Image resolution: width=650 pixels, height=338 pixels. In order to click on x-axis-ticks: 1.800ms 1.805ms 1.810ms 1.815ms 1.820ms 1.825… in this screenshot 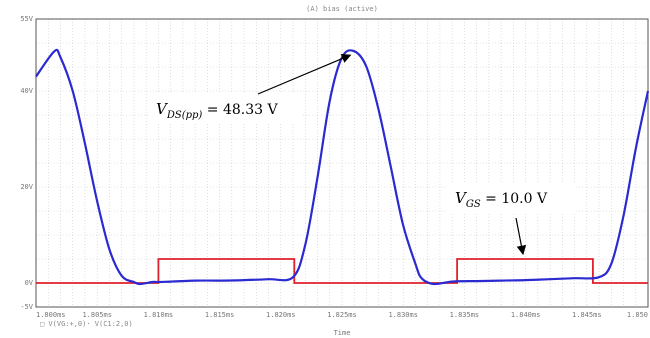, I will do `click(342, 315)`.